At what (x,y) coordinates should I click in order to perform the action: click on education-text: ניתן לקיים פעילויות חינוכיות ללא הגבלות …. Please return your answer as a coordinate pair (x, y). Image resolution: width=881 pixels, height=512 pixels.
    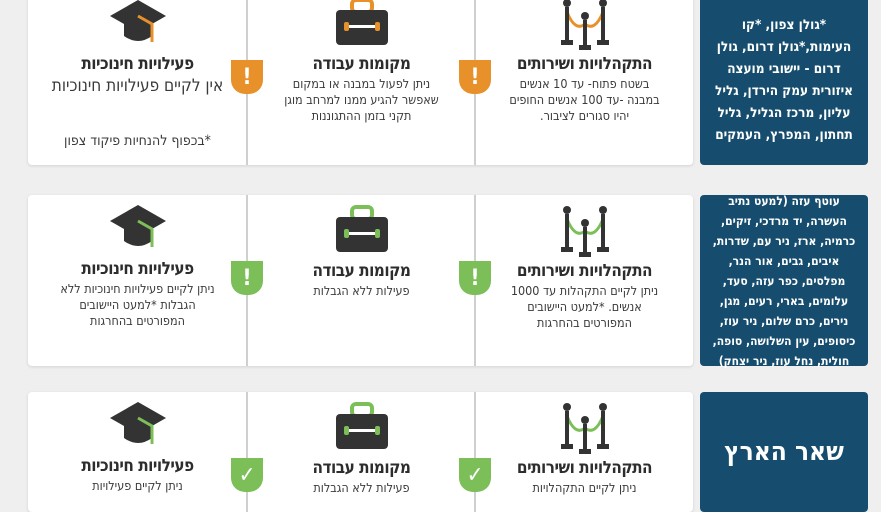
    Looking at the image, I should click on (137, 304).